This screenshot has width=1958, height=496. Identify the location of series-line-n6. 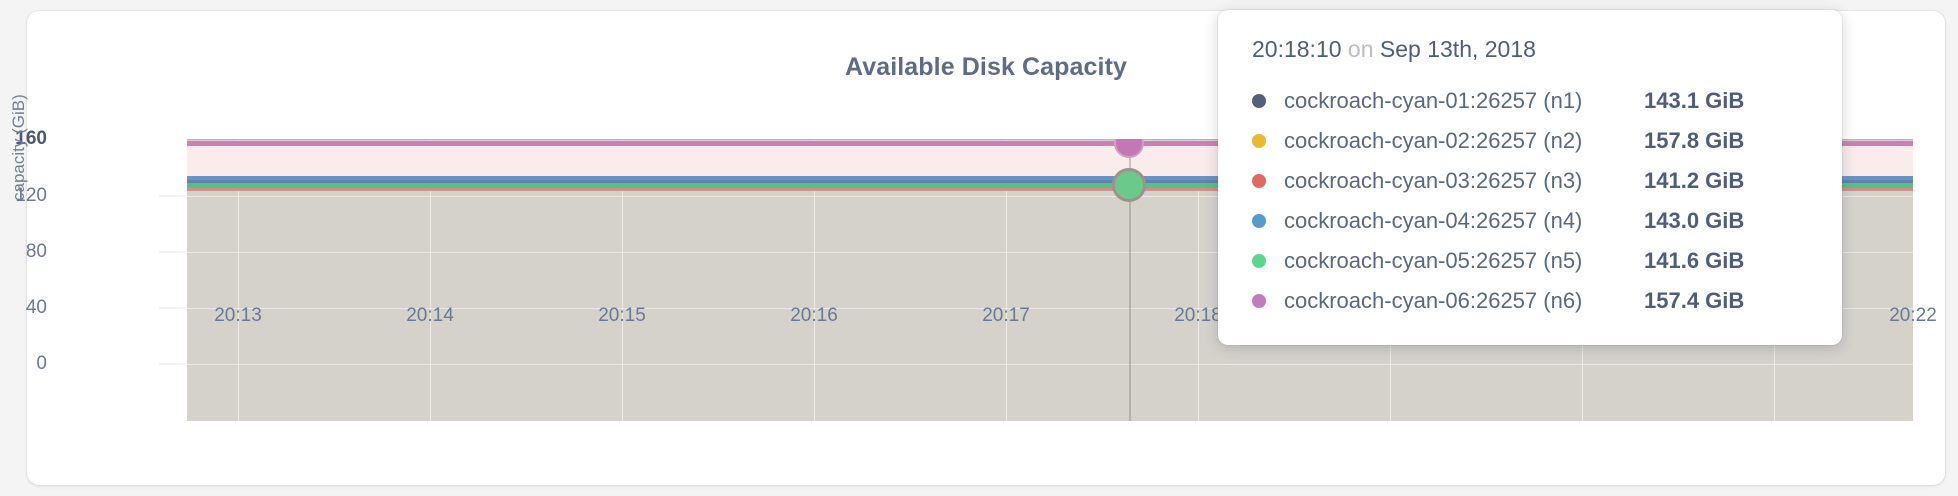
(1050, 143).